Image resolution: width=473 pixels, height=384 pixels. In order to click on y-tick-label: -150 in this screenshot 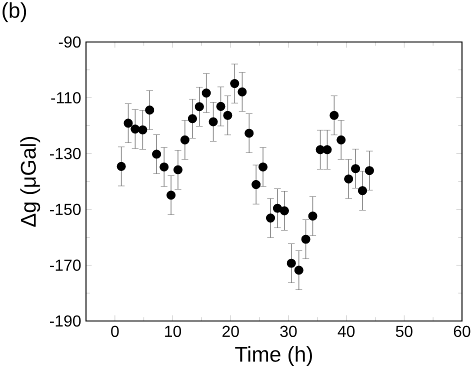, I will do `click(65, 210)`.